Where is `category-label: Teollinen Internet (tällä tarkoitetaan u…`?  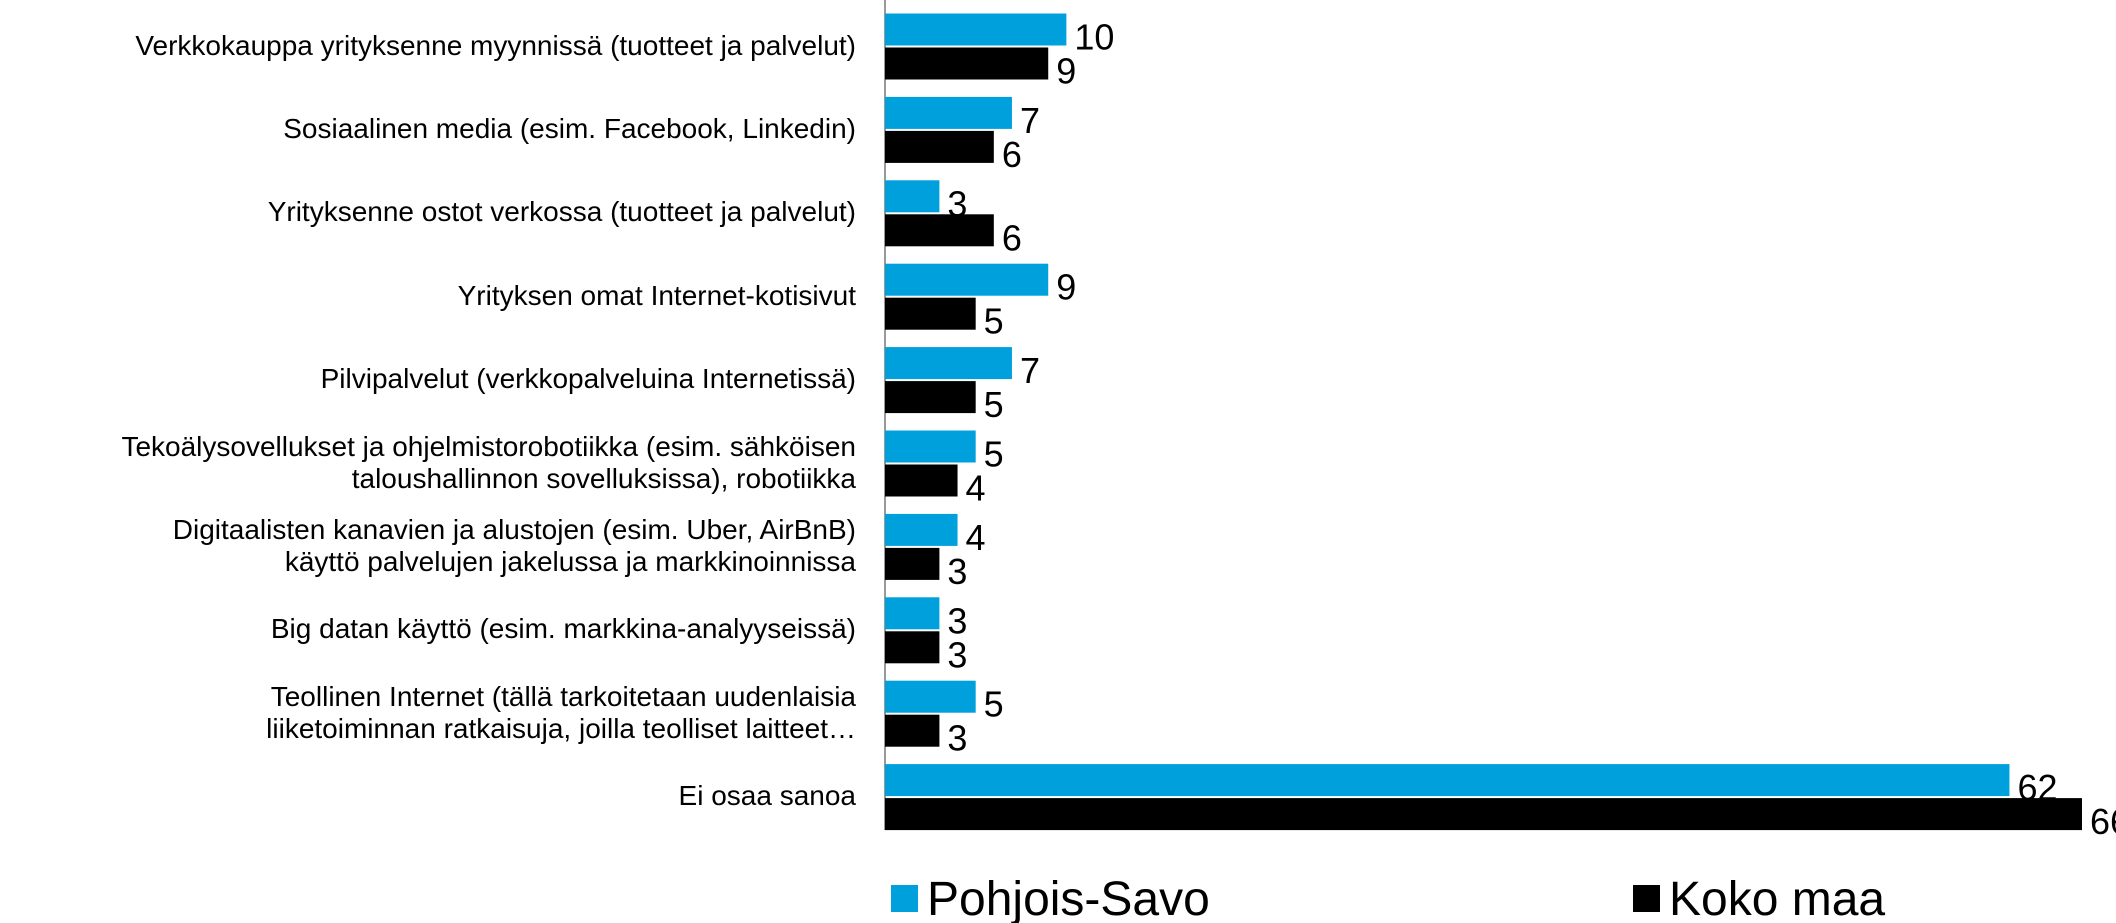 category-label: Teollinen Internet (tällä tarkoitetaan u… is located at coordinates (561, 712).